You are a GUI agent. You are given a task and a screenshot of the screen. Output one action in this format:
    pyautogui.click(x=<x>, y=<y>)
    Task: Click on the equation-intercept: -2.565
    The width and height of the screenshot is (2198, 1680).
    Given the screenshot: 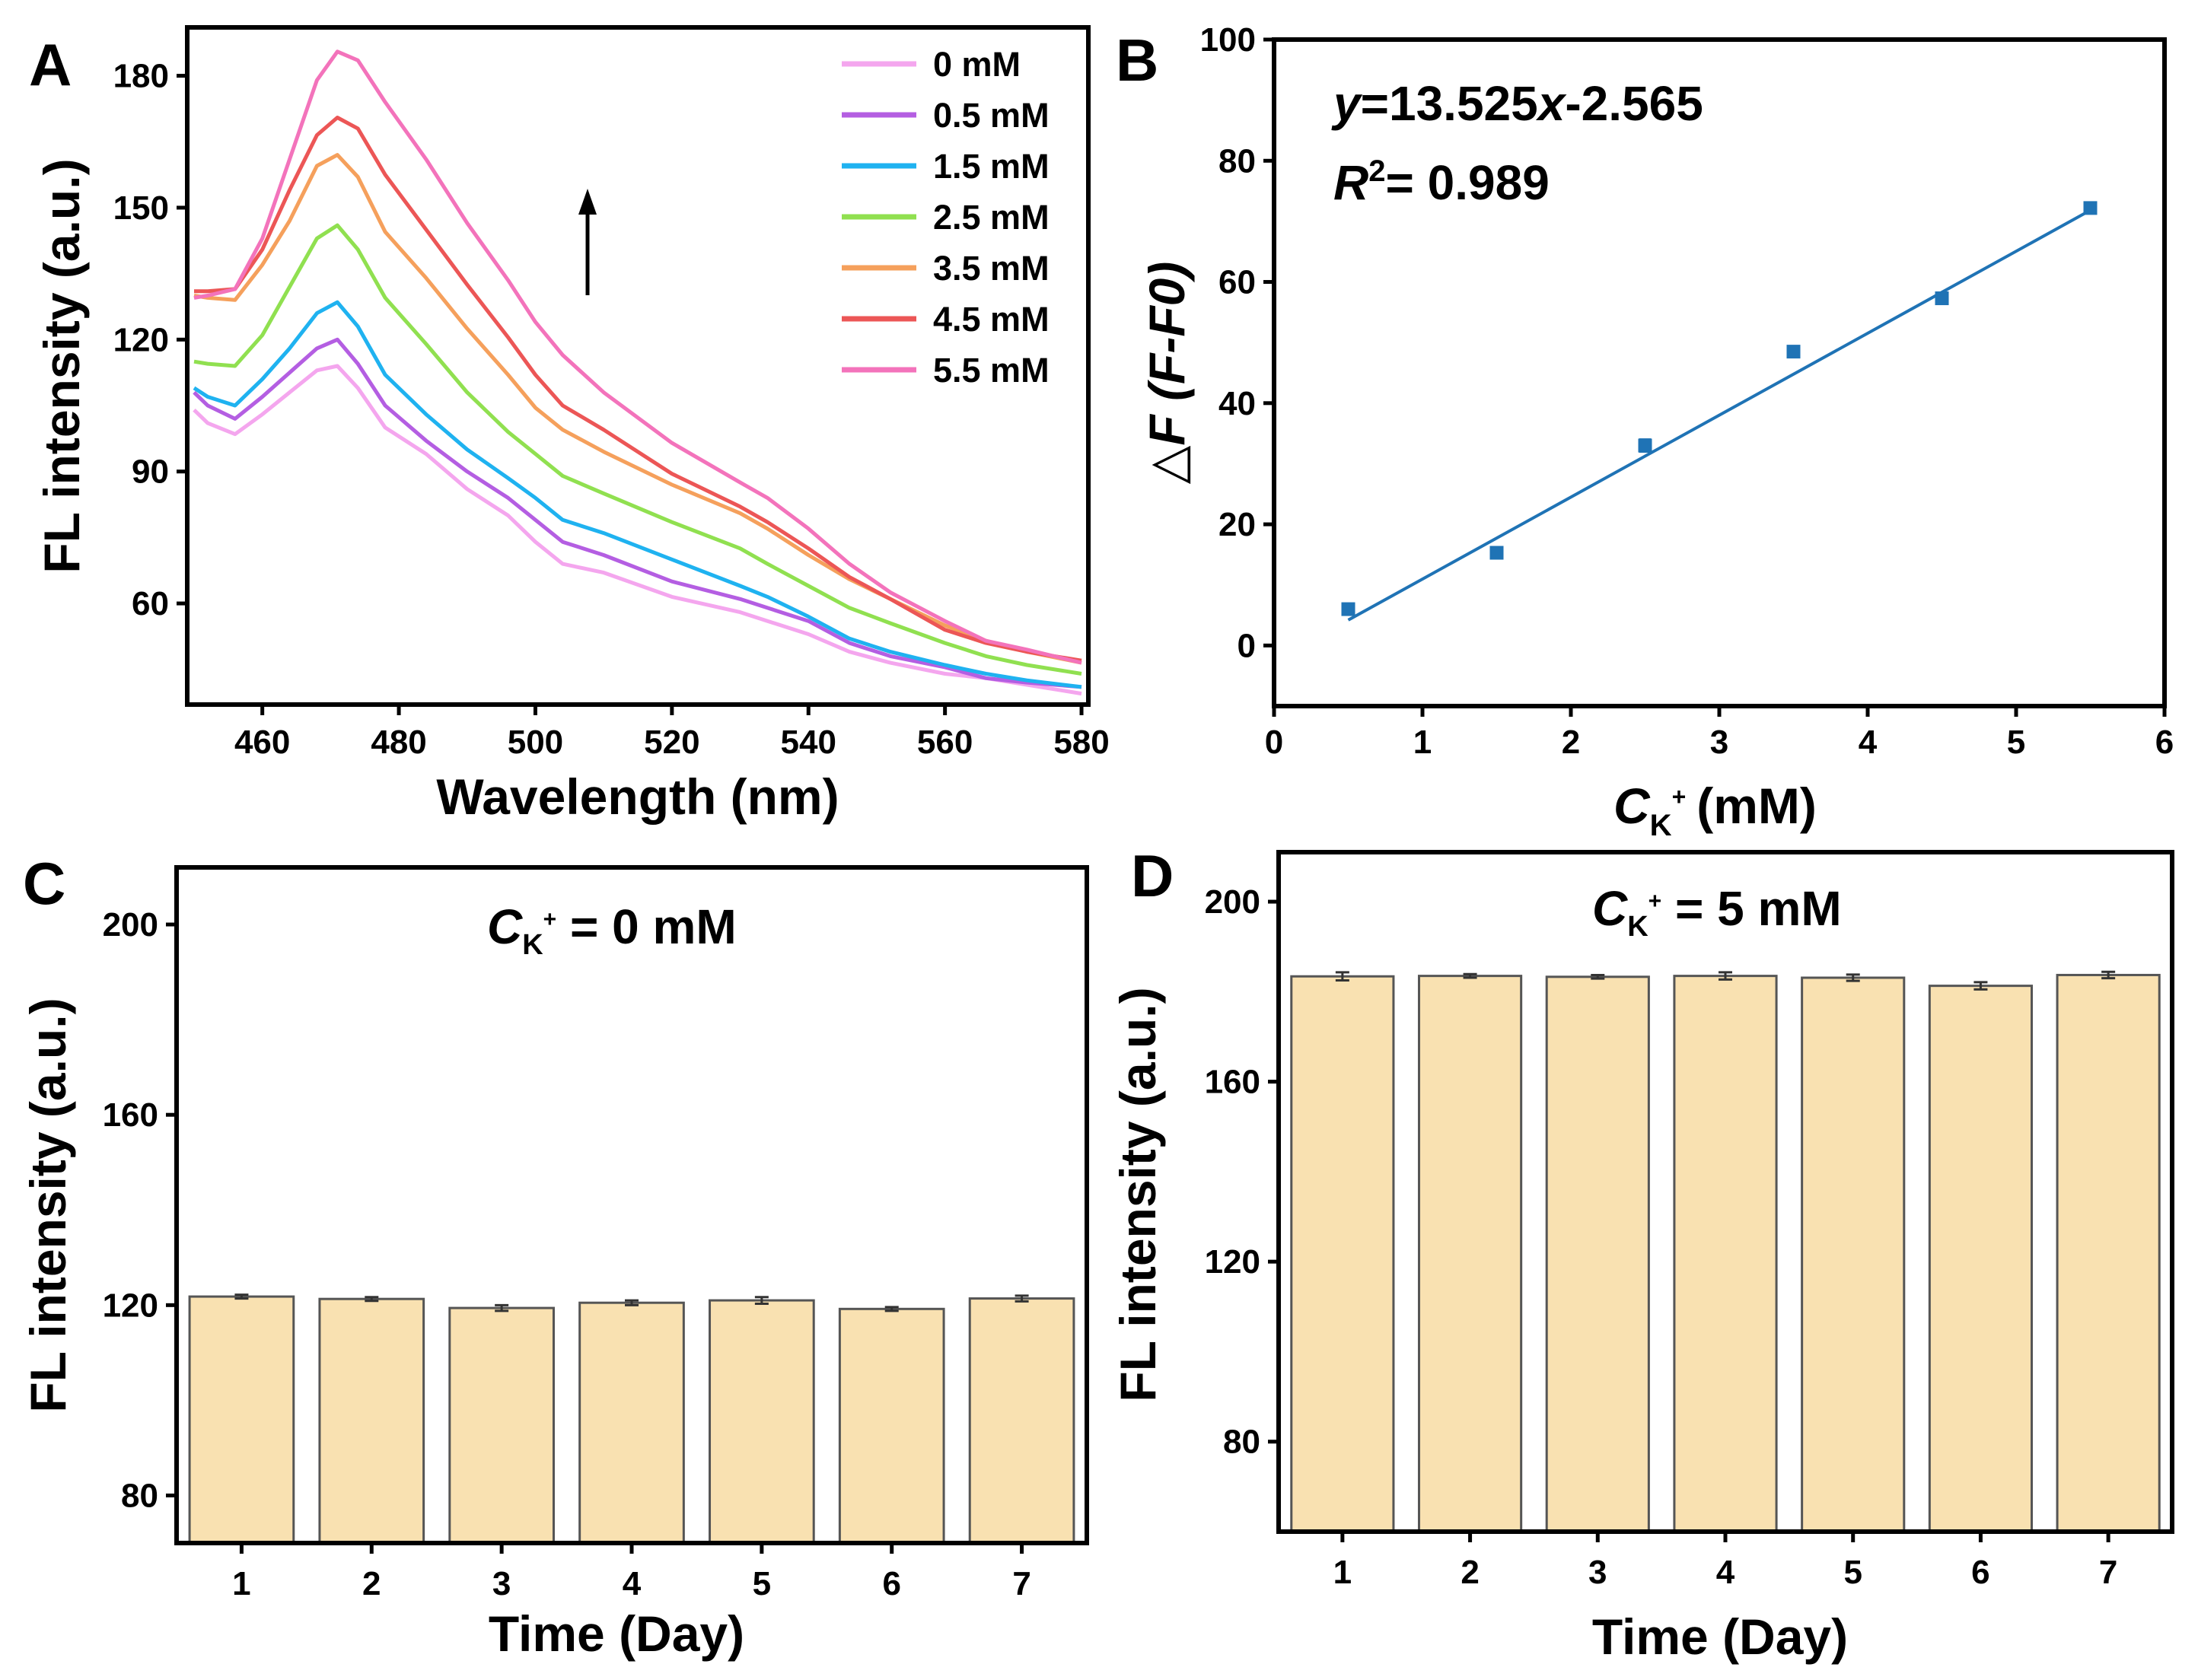 What is the action you would take?
    pyautogui.click(x=1634, y=104)
    